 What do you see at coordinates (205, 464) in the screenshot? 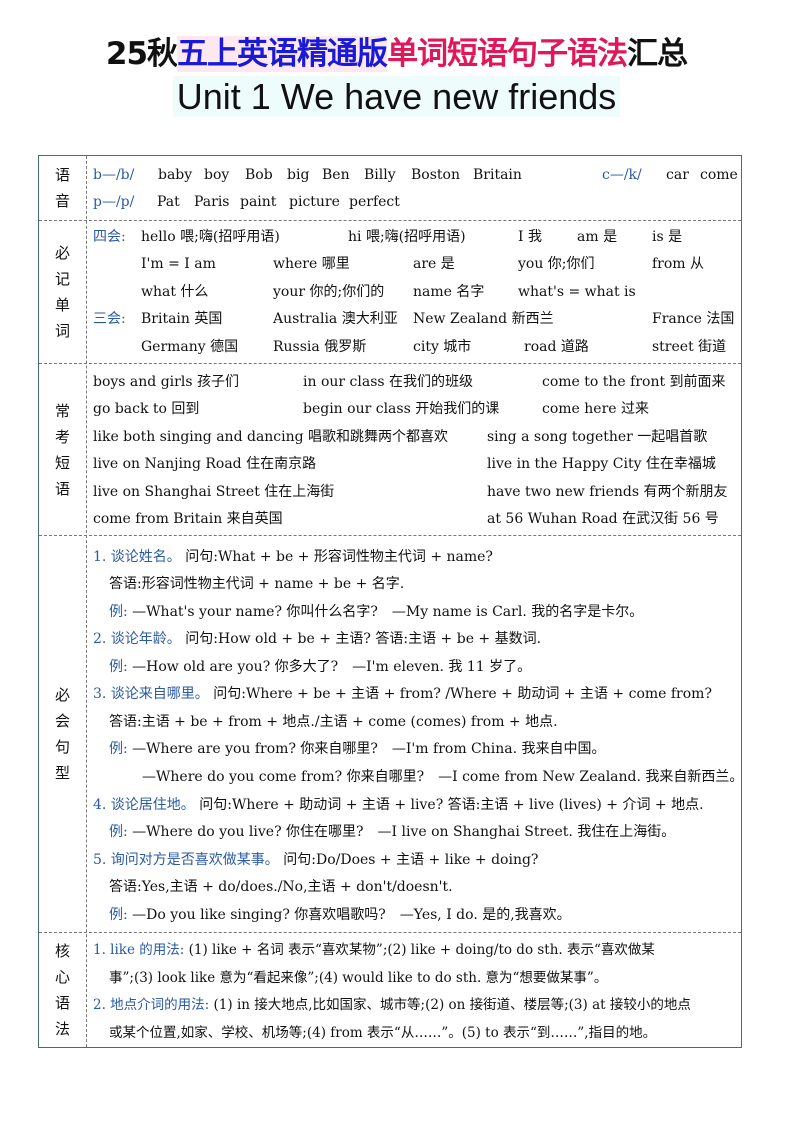
I see `phrase-item: live on Nanjing Road 住在南京路` at bounding box center [205, 464].